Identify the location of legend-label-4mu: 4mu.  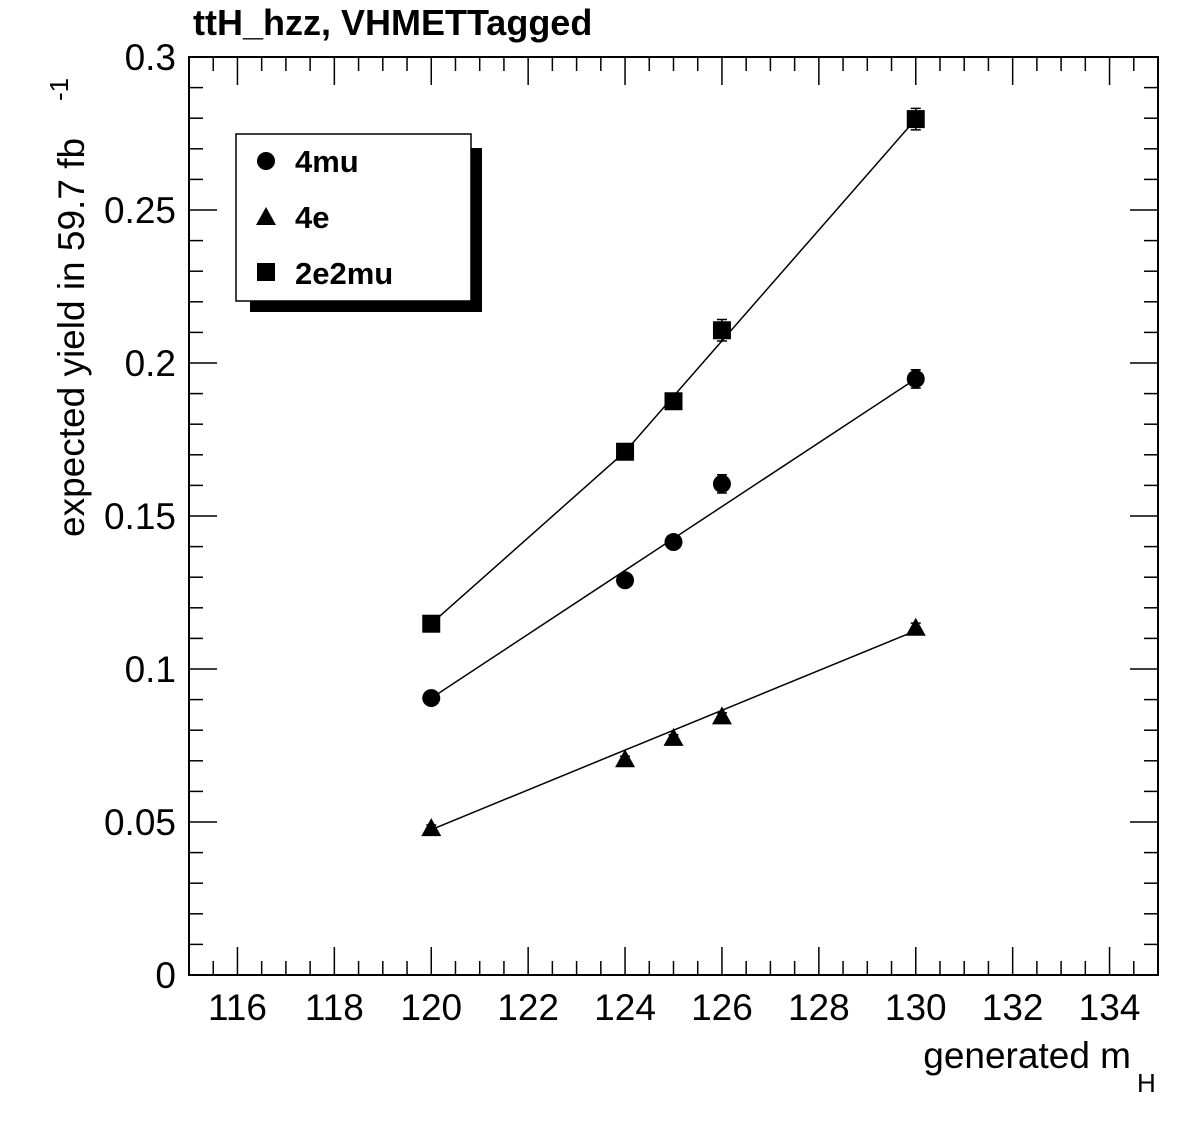
(327, 161).